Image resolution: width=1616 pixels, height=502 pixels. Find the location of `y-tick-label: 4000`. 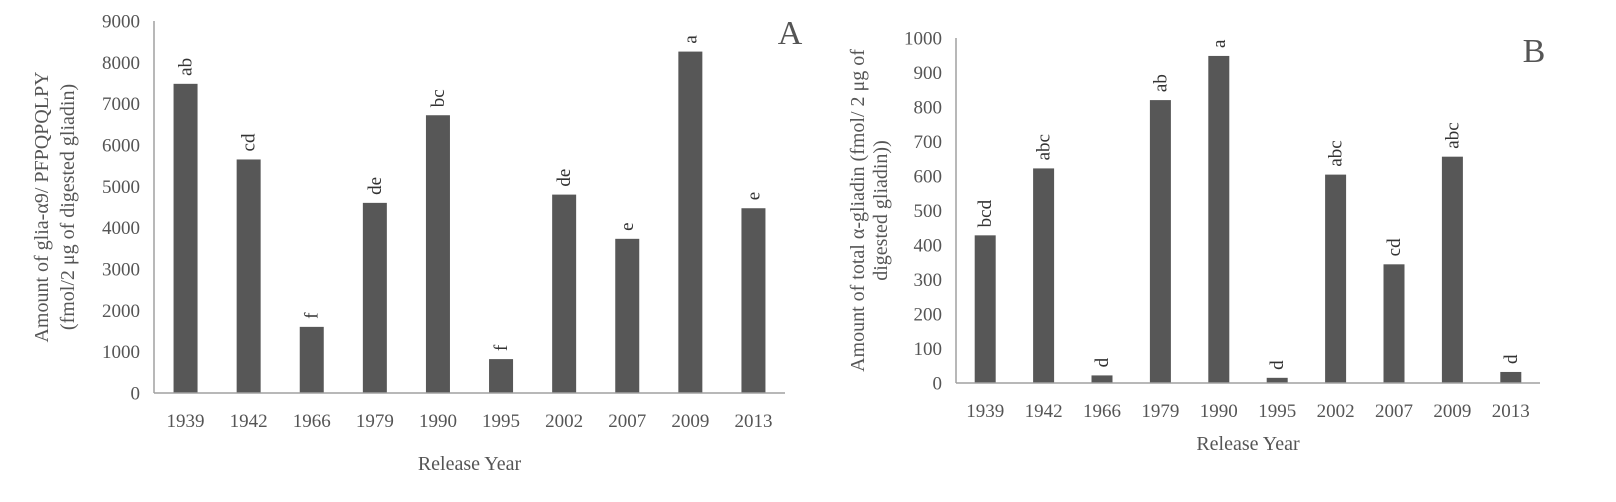

y-tick-label: 4000 is located at coordinates (121, 228).